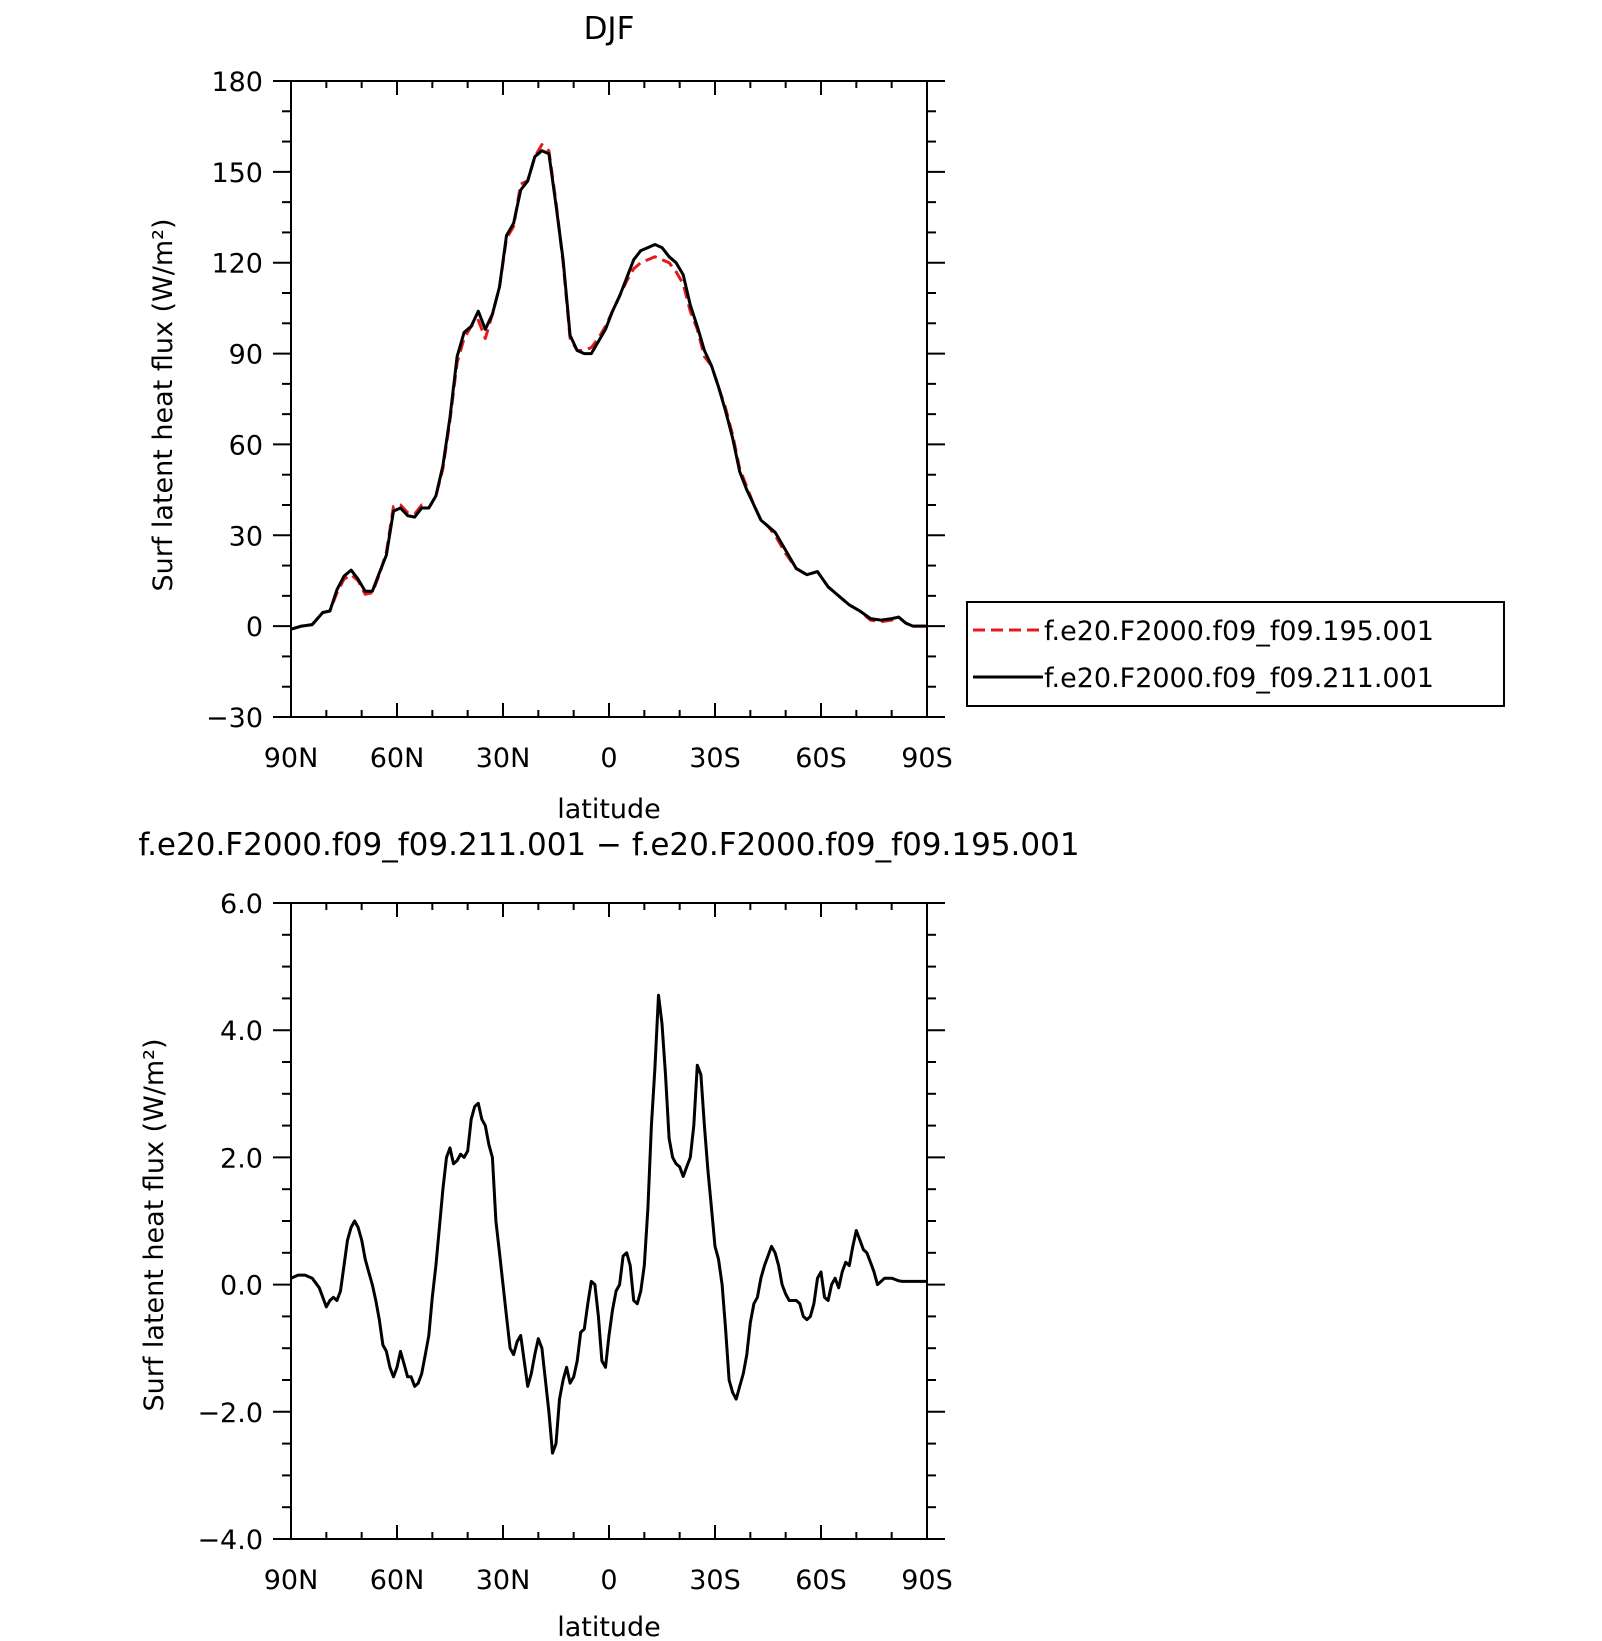 The image size is (1602, 1641). Describe the element at coordinates (234, 718) in the screenshot. I see `top-ytick-label: −30` at that location.